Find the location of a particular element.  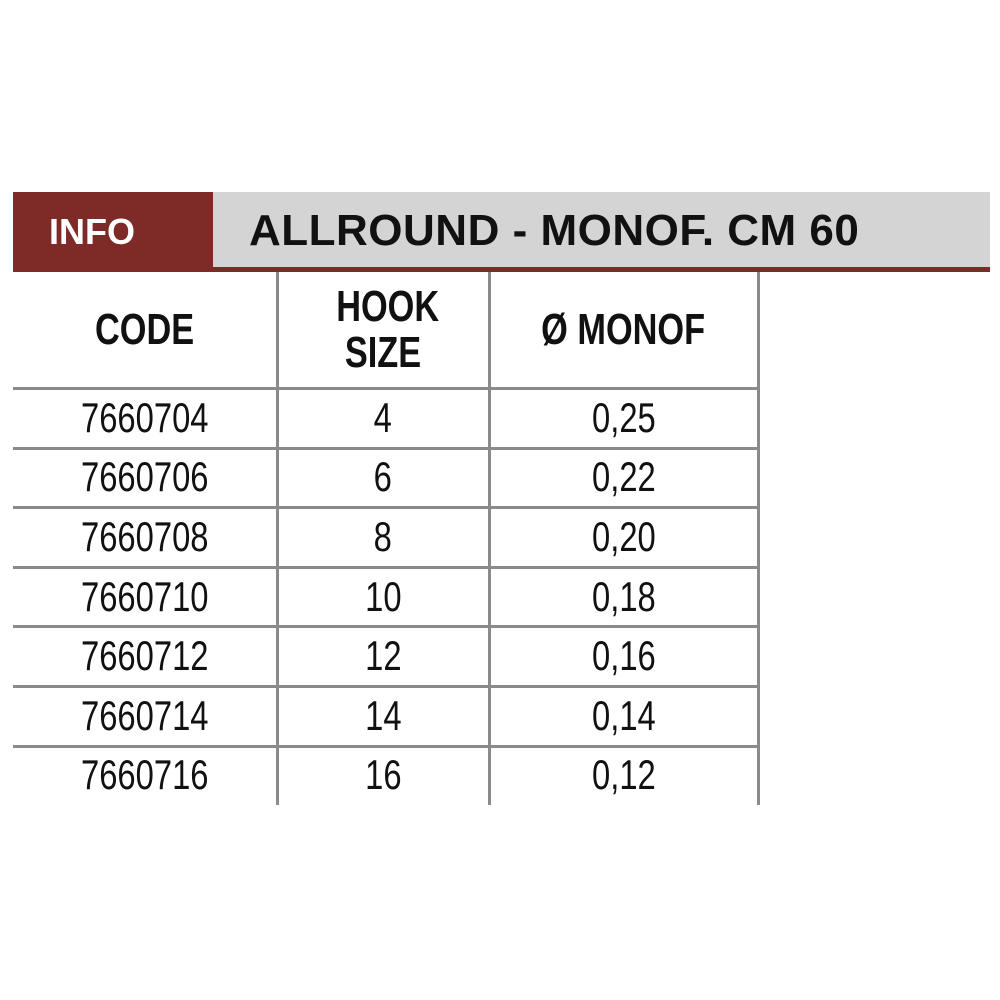

cell-code: 7660706 is located at coordinates (145, 478).